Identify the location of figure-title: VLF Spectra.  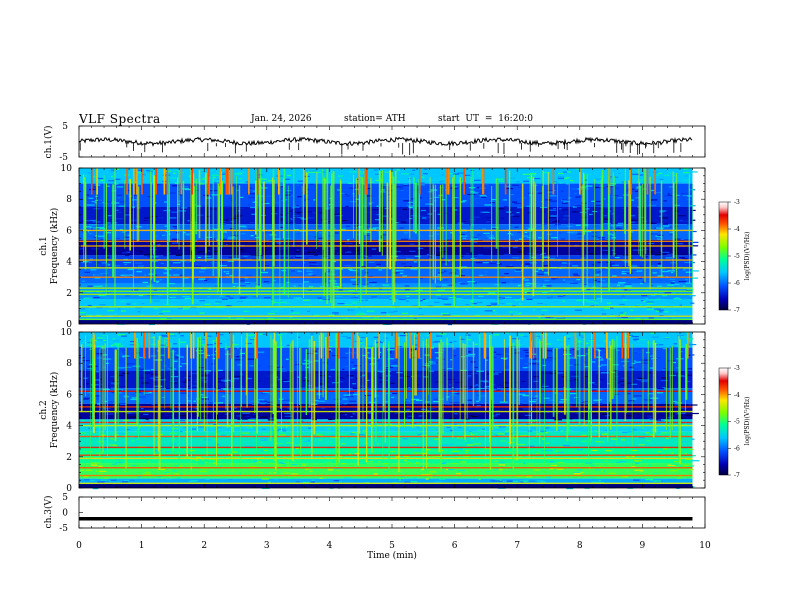
(120, 119).